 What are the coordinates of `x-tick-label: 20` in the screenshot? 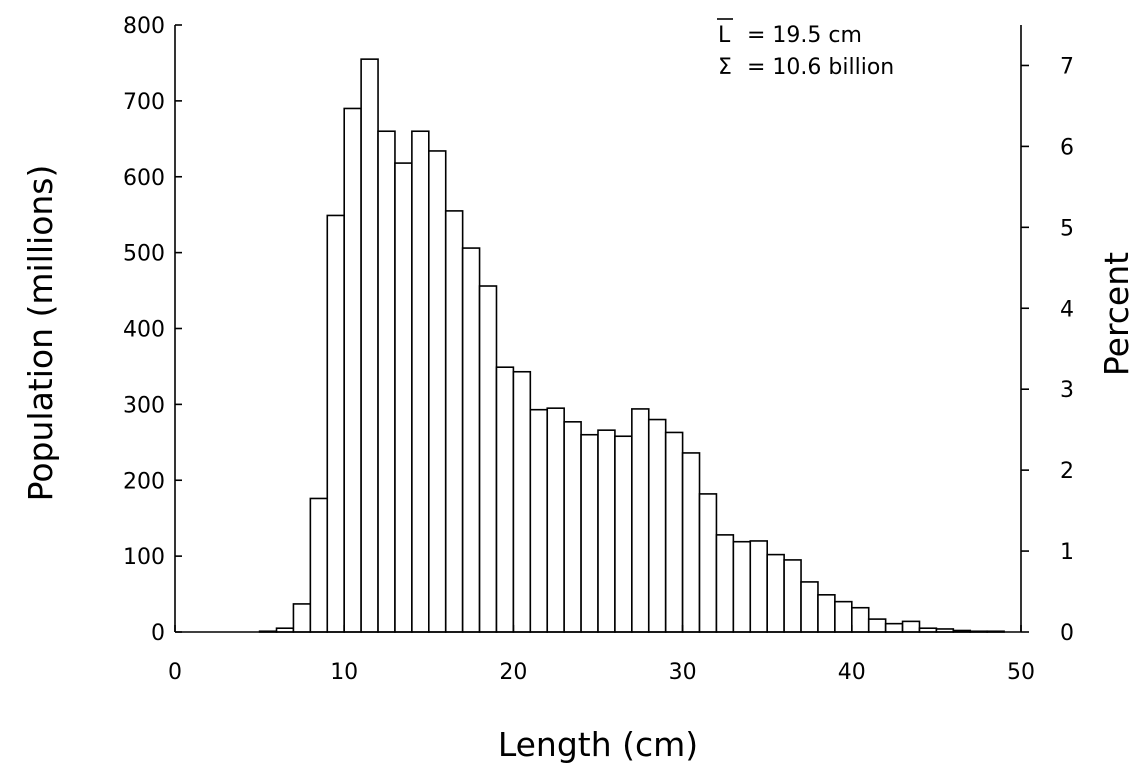 It's located at (513, 672).